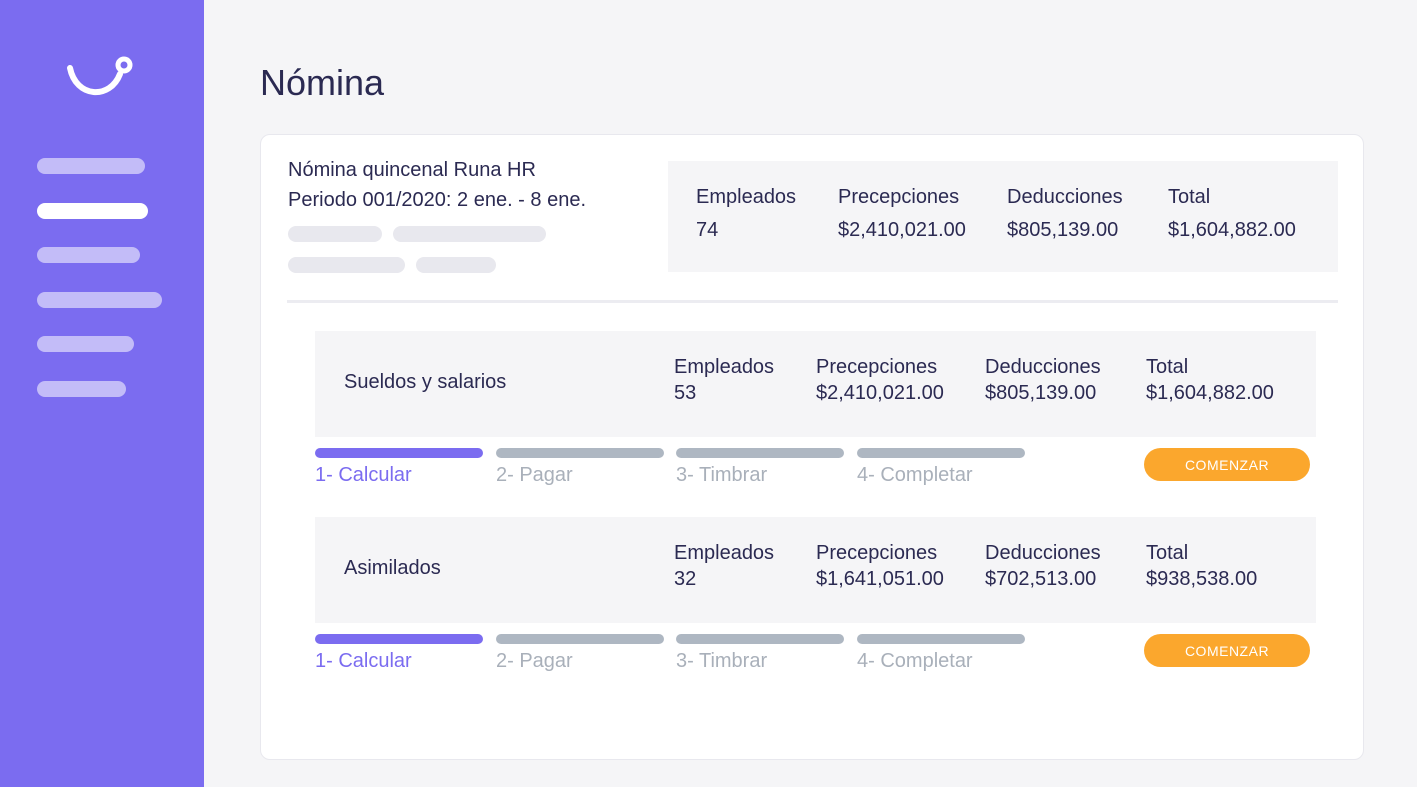 Image resolution: width=1417 pixels, height=787 pixels. Describe the element at coordinates (1232, 214) in the screenshot. I see `summary-total: Total $1,604,882.00` at that location.